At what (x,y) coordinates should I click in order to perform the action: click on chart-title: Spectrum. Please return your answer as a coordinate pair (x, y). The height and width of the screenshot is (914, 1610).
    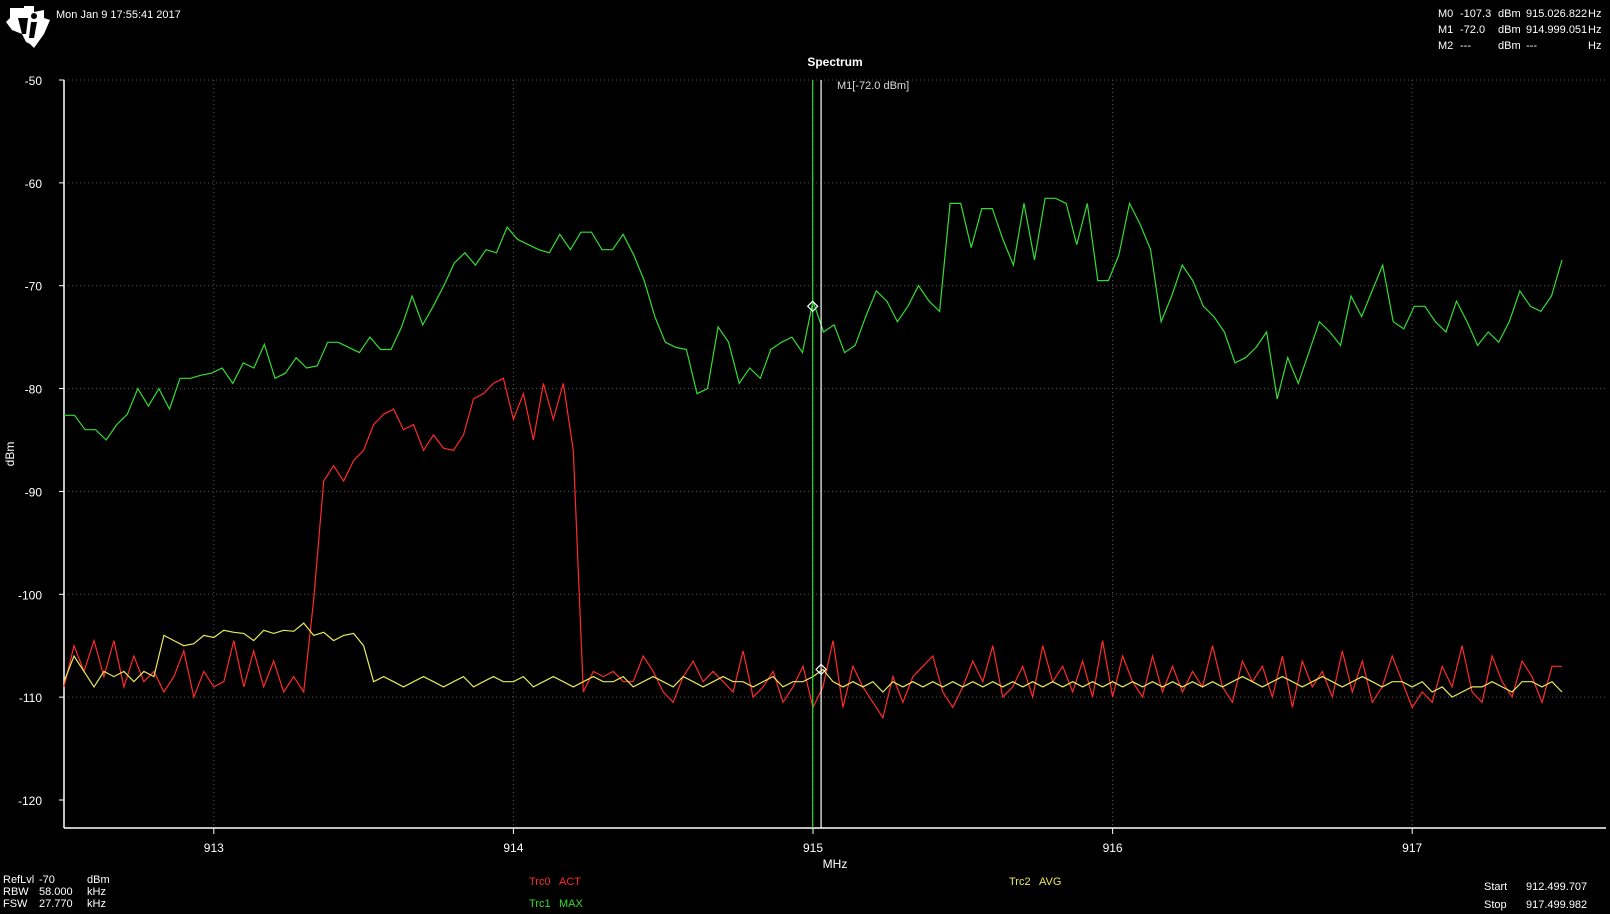
    Looking at the image, I should click on (834, 62).